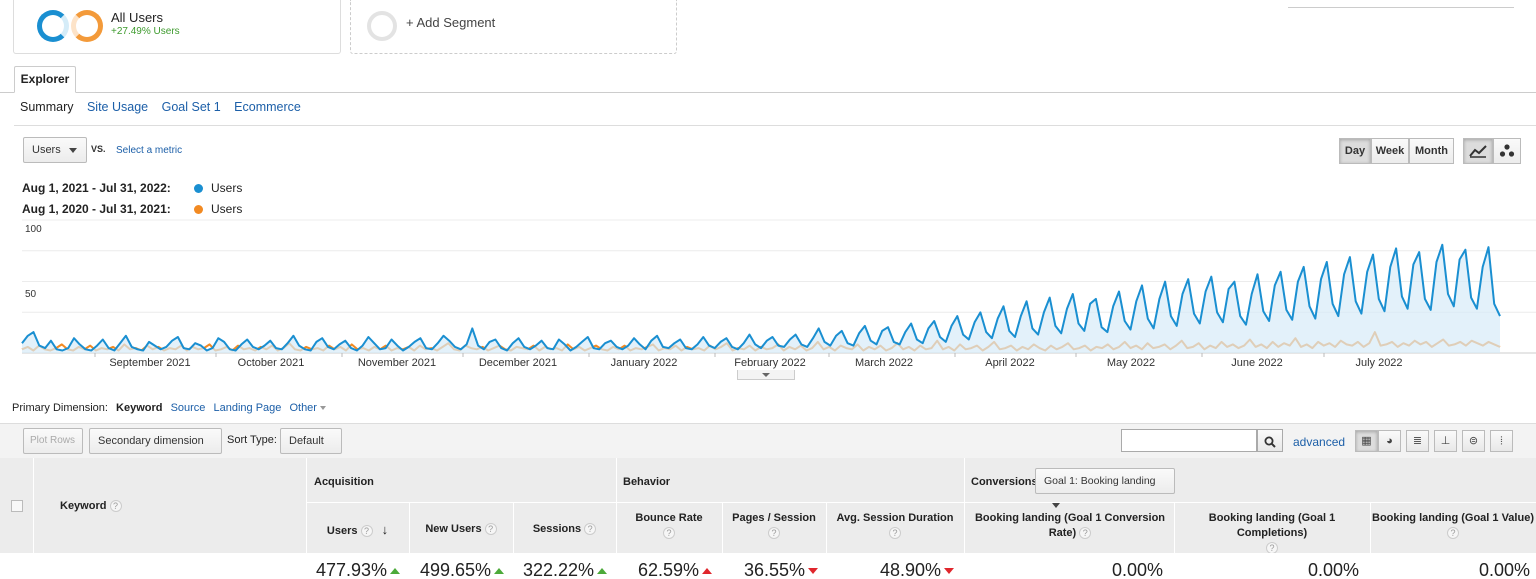  Describe the element at coordinates (1333, 569) in the screenshot. I see `goal1-completions-value: 0.00%` at that location.